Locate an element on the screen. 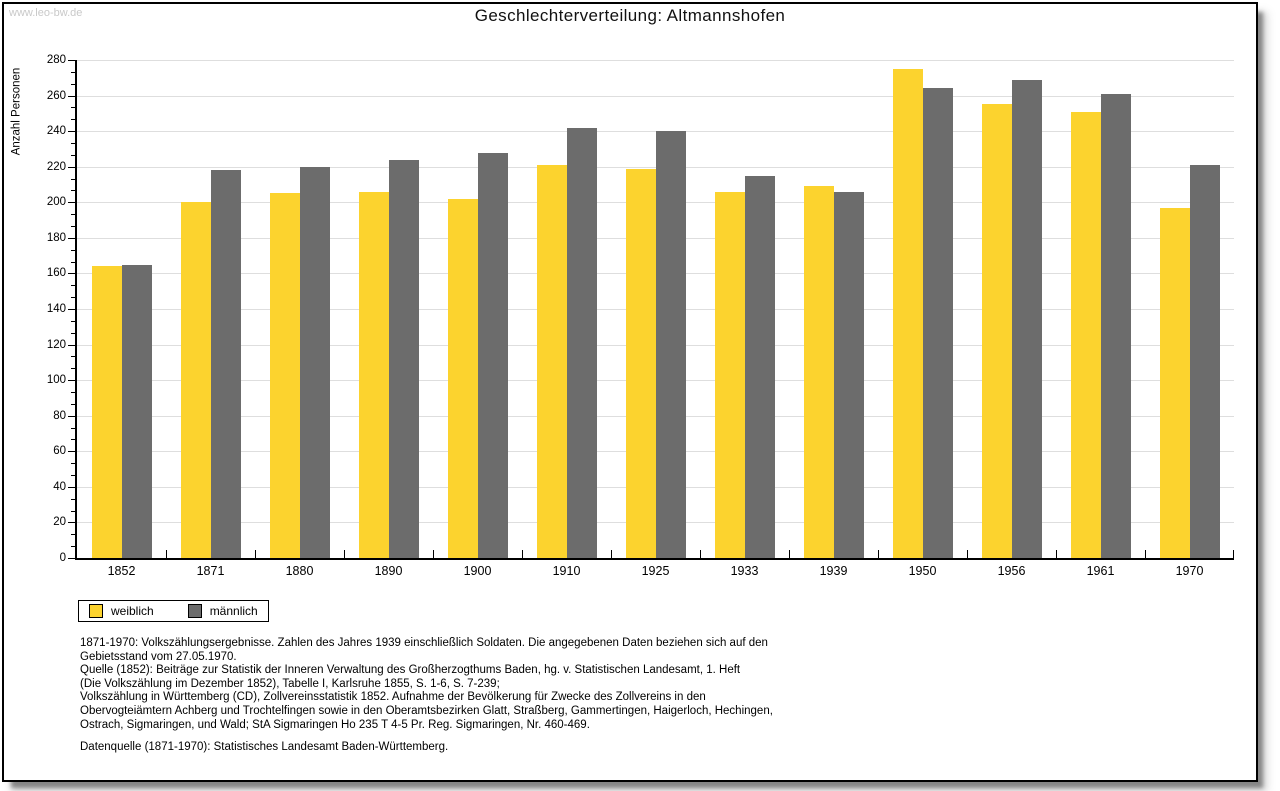  footer-note-line: Gebietsstand vom 27.05.1970. is located at coordinates (158, 656).